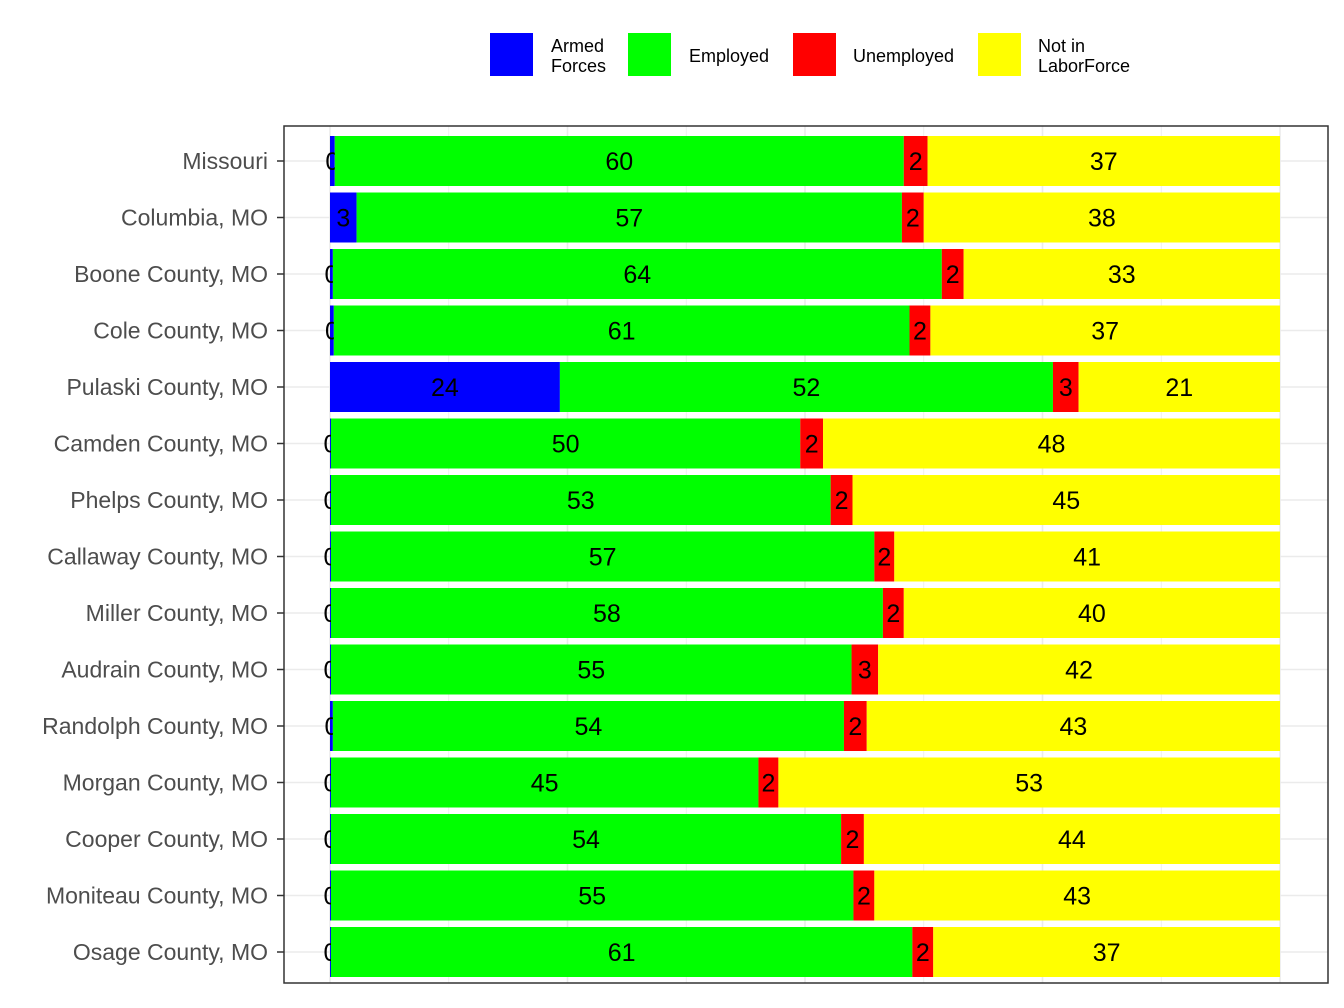 This screenshot has width=1344, height=1008. I want to click on data-label-employed-boone-county-mo: 64, so click(637, 275).